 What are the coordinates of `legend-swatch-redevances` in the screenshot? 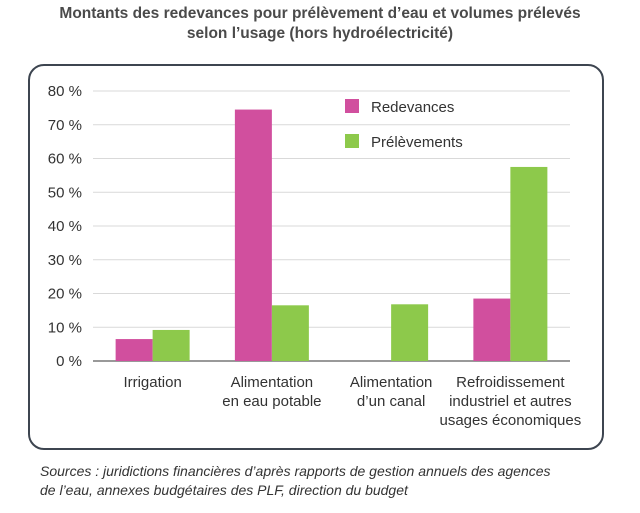 It's located at (352, 106).